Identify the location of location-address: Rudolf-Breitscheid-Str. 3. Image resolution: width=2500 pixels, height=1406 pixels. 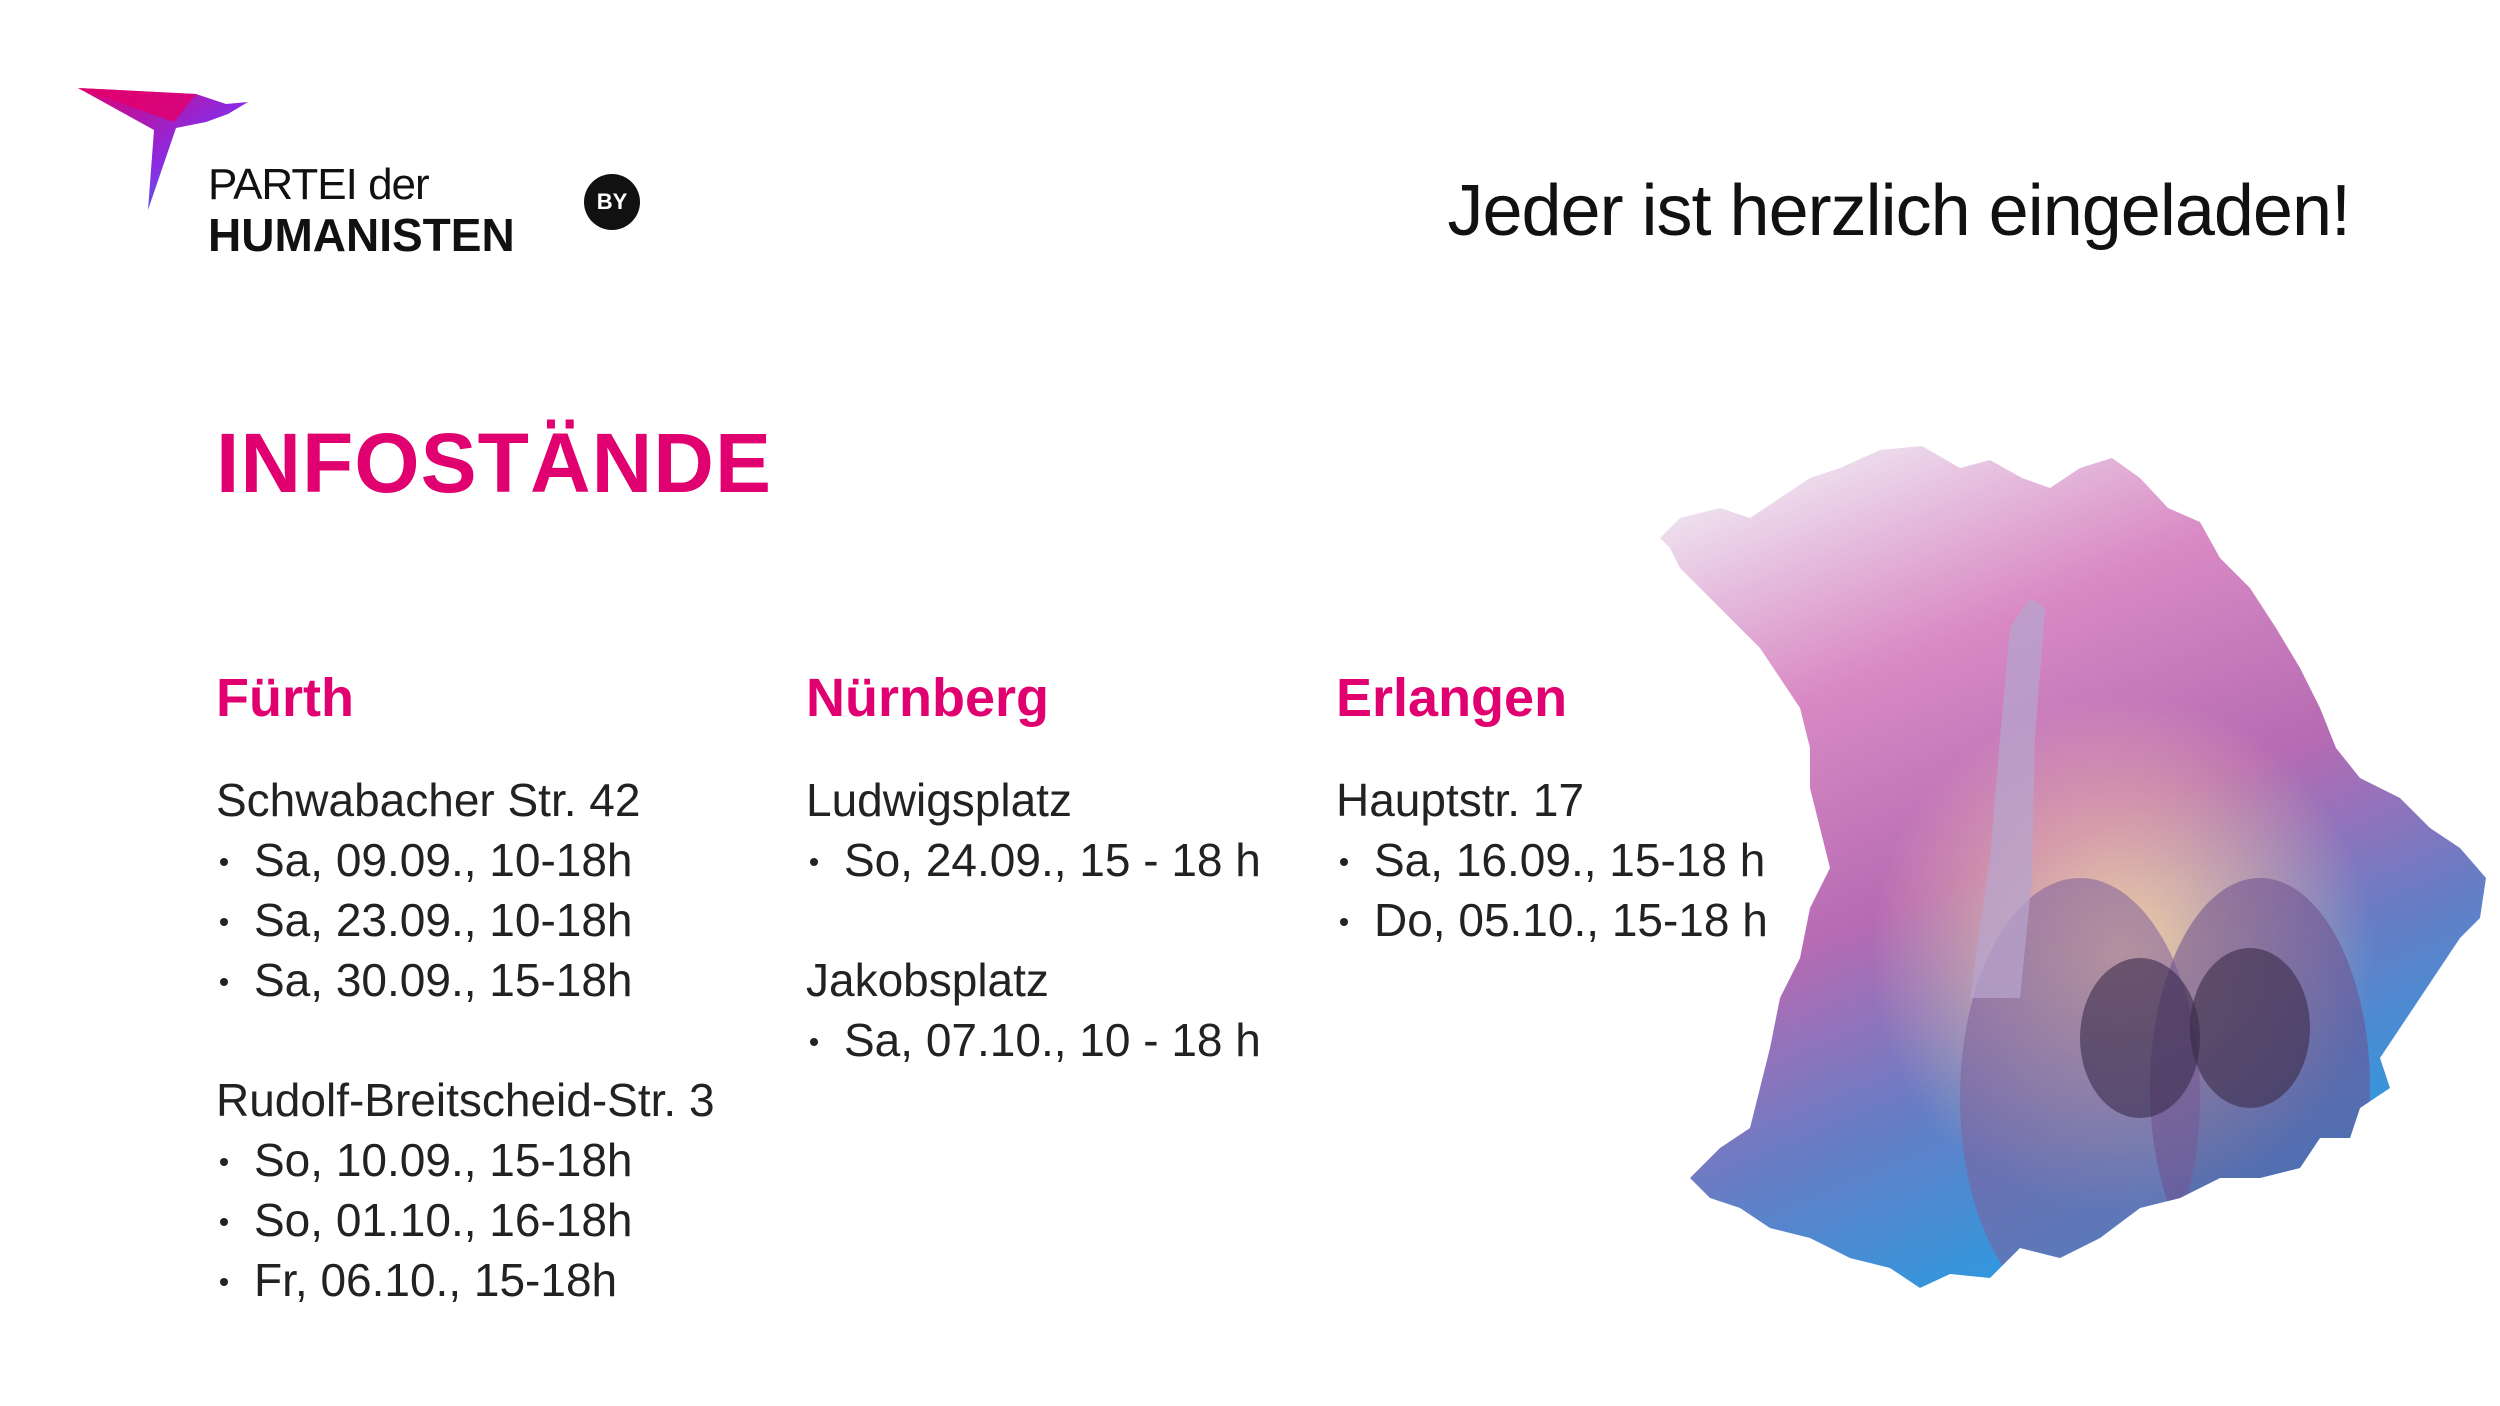
(465, 1100).